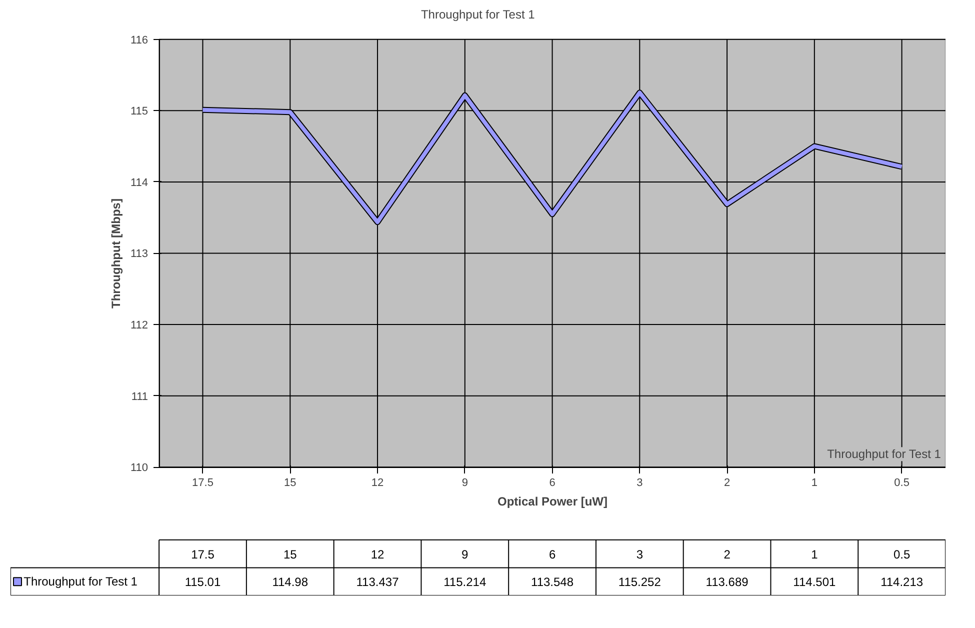 This screenshot has height=628, width=975. I want to click on data-label: 115.214, so click(465, 582).